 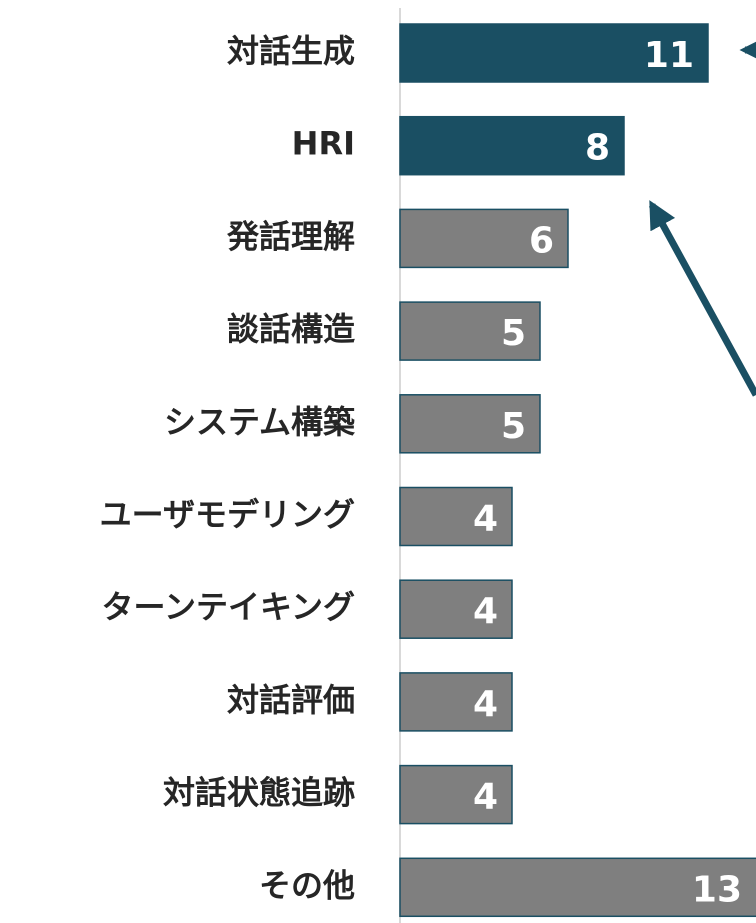 I want to click on value-label: 6, so click(x=541, y=240).